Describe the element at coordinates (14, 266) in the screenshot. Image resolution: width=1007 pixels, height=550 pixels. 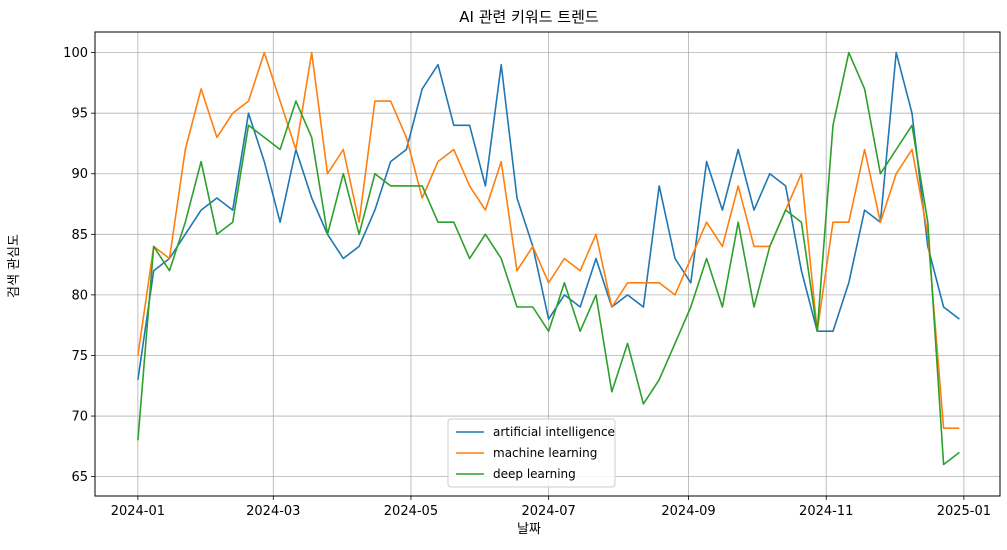
I see `y-axis-label: 검색 관심도` at that location.